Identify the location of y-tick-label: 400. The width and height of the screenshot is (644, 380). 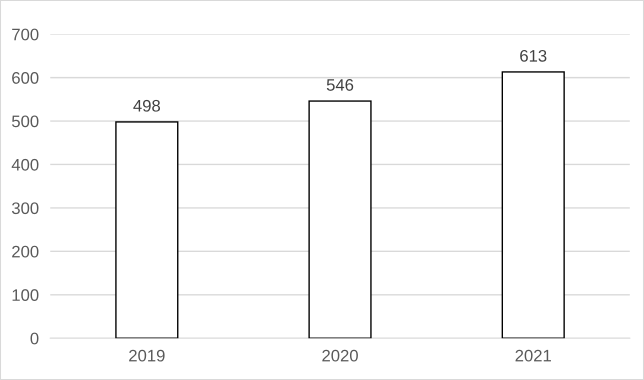
(25, 164).